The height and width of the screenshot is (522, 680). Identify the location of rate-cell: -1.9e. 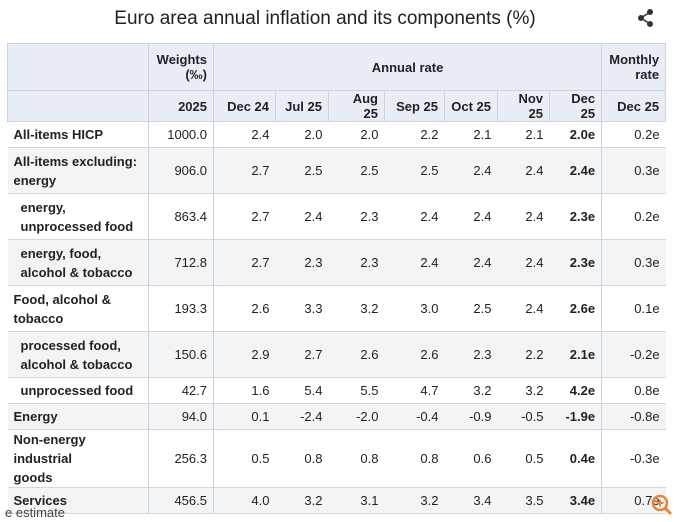
(575, 416).